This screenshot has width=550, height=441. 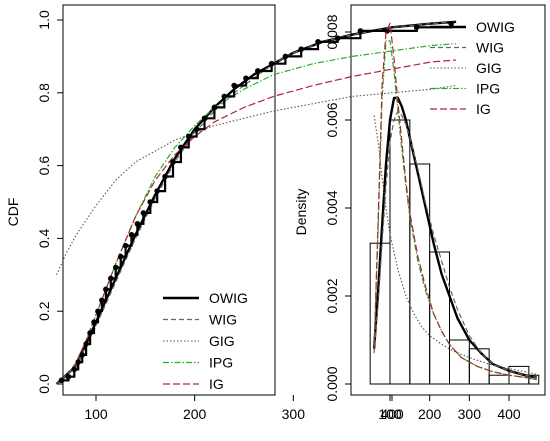 What do you see at coordinates (44, 20) in the screenshot?
I see `y-tick-label: 1.0` at bounding box center [44, 20].